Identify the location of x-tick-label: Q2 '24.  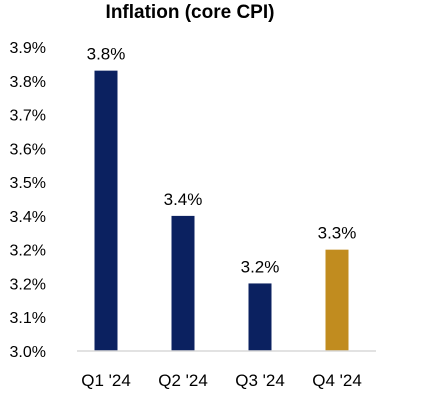
(183, 380).